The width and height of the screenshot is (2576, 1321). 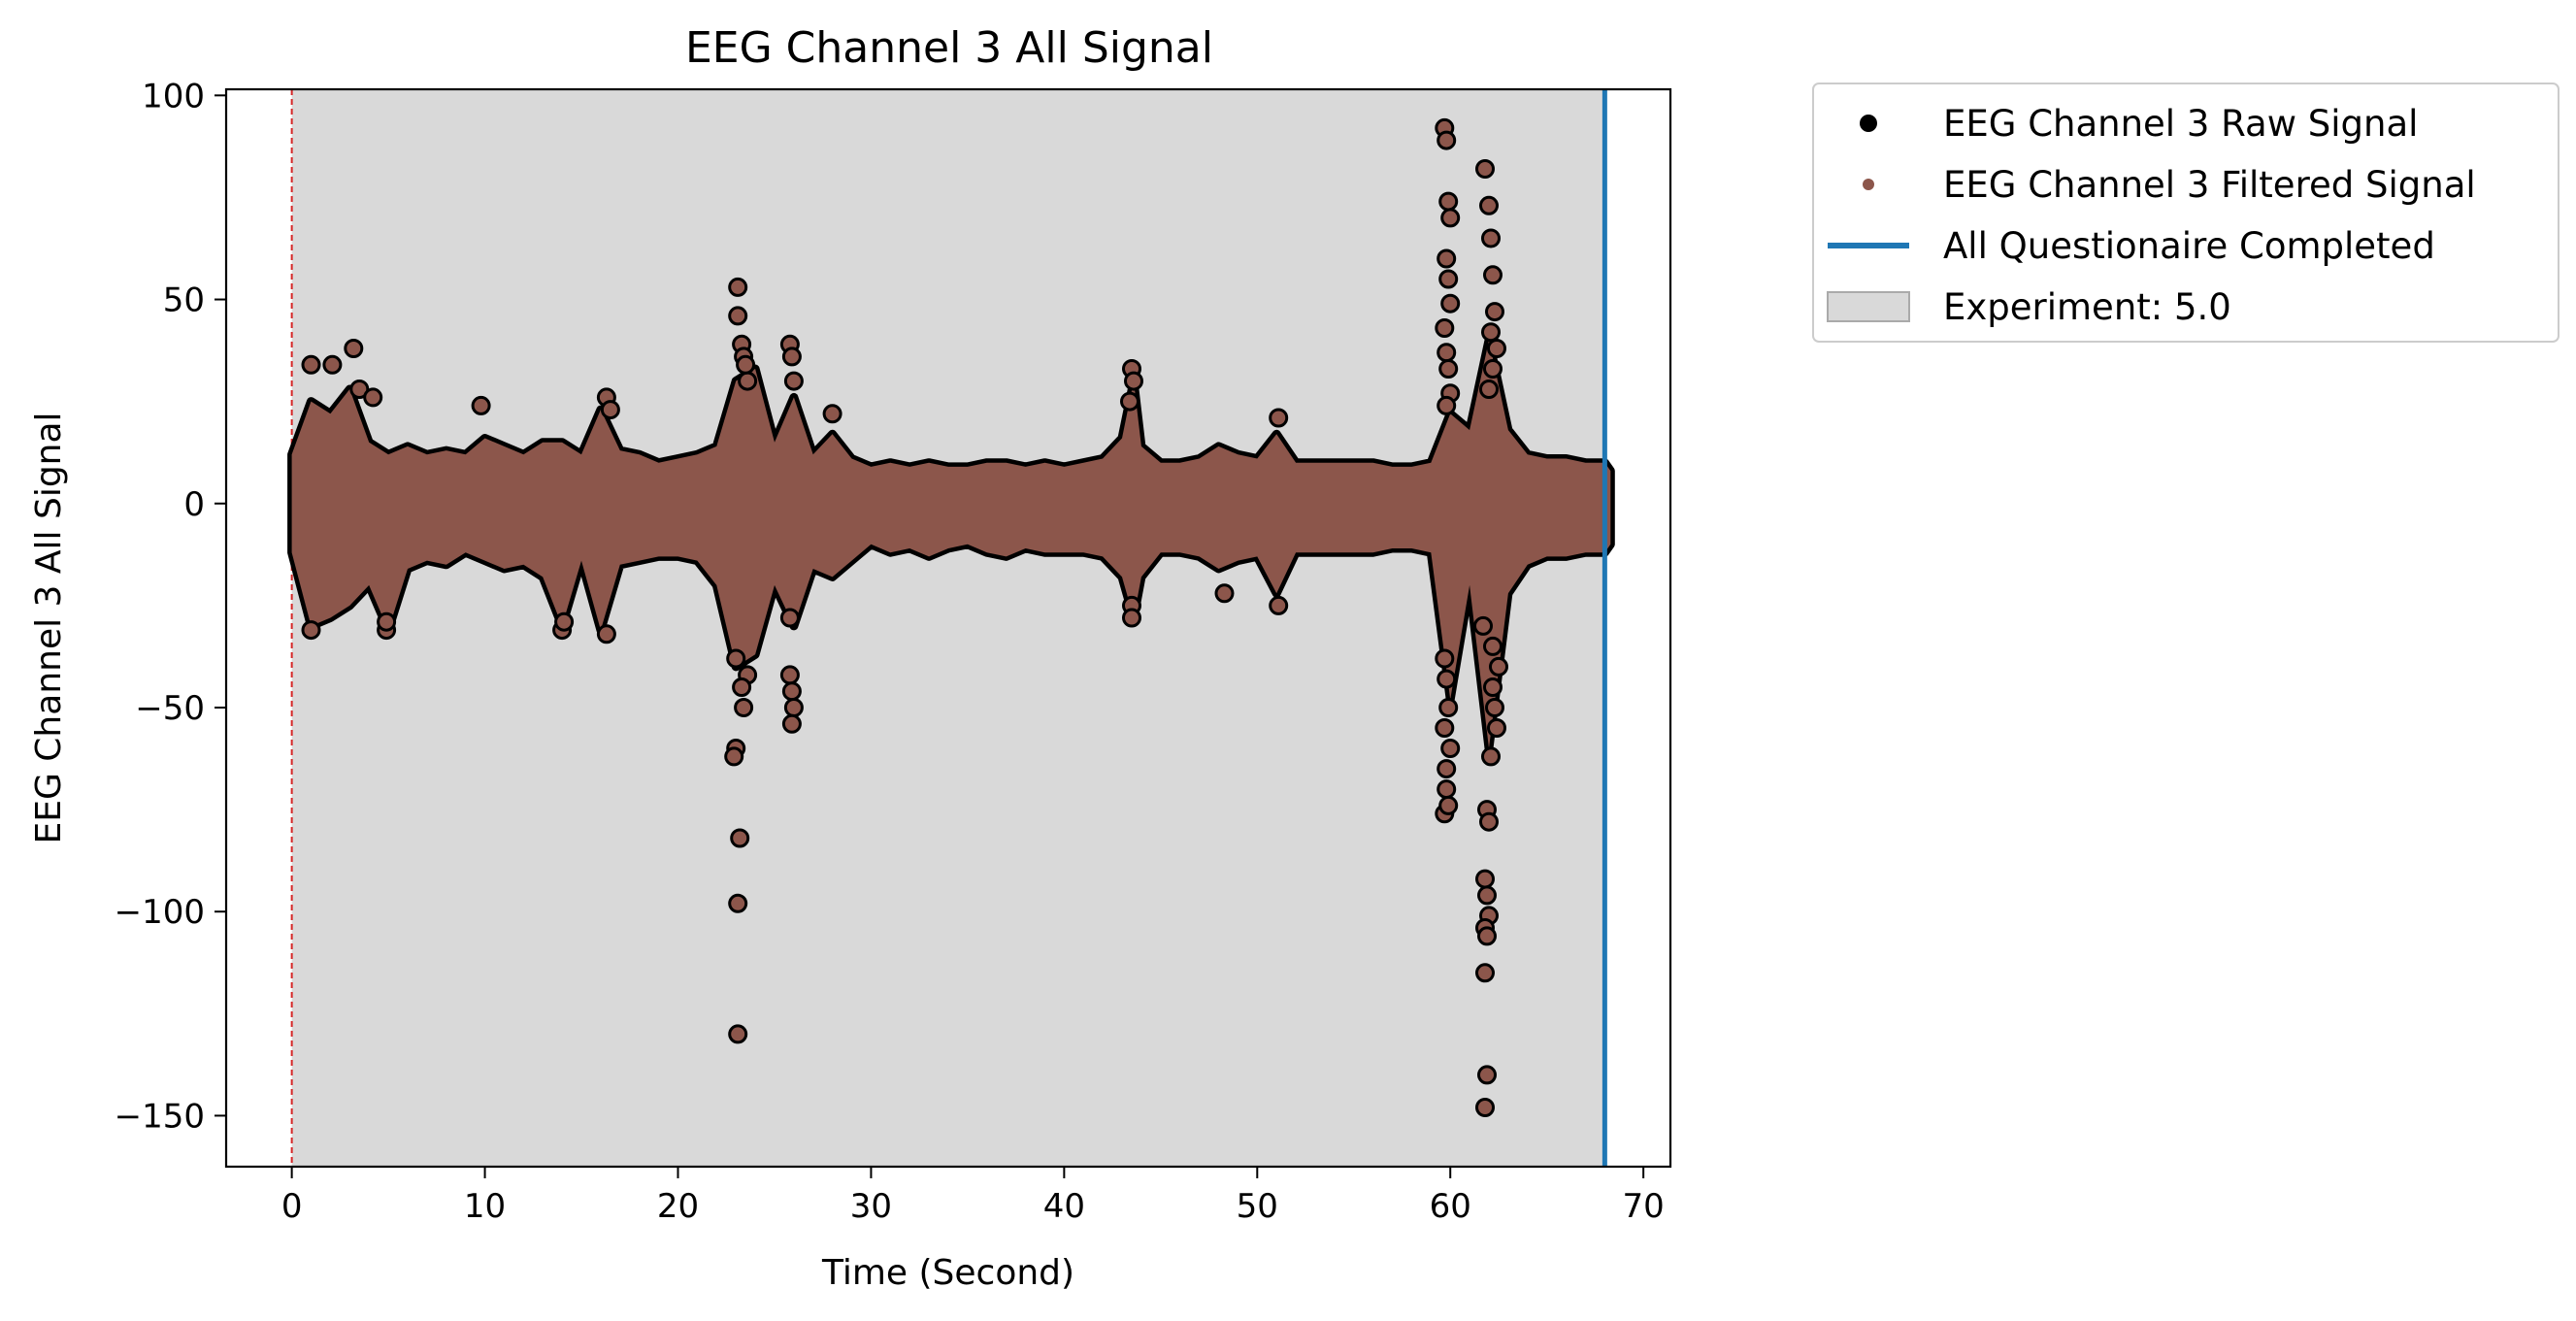 I want to click on y-tick-label: 0, so click(x=194, y=504).